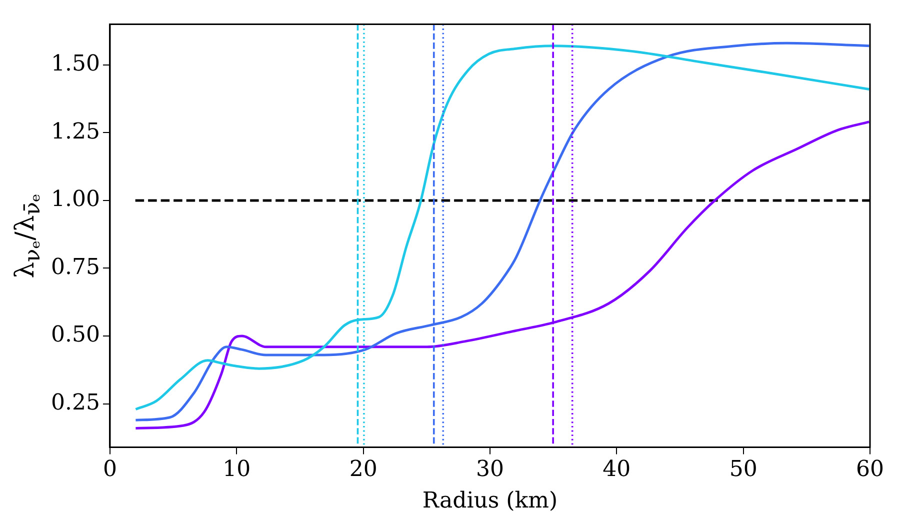 This screenshot has width=900, height=525. Describe the element at coordinates (75, 131) in the screenshot. I see `y-tick-label: 1.25` at that location.